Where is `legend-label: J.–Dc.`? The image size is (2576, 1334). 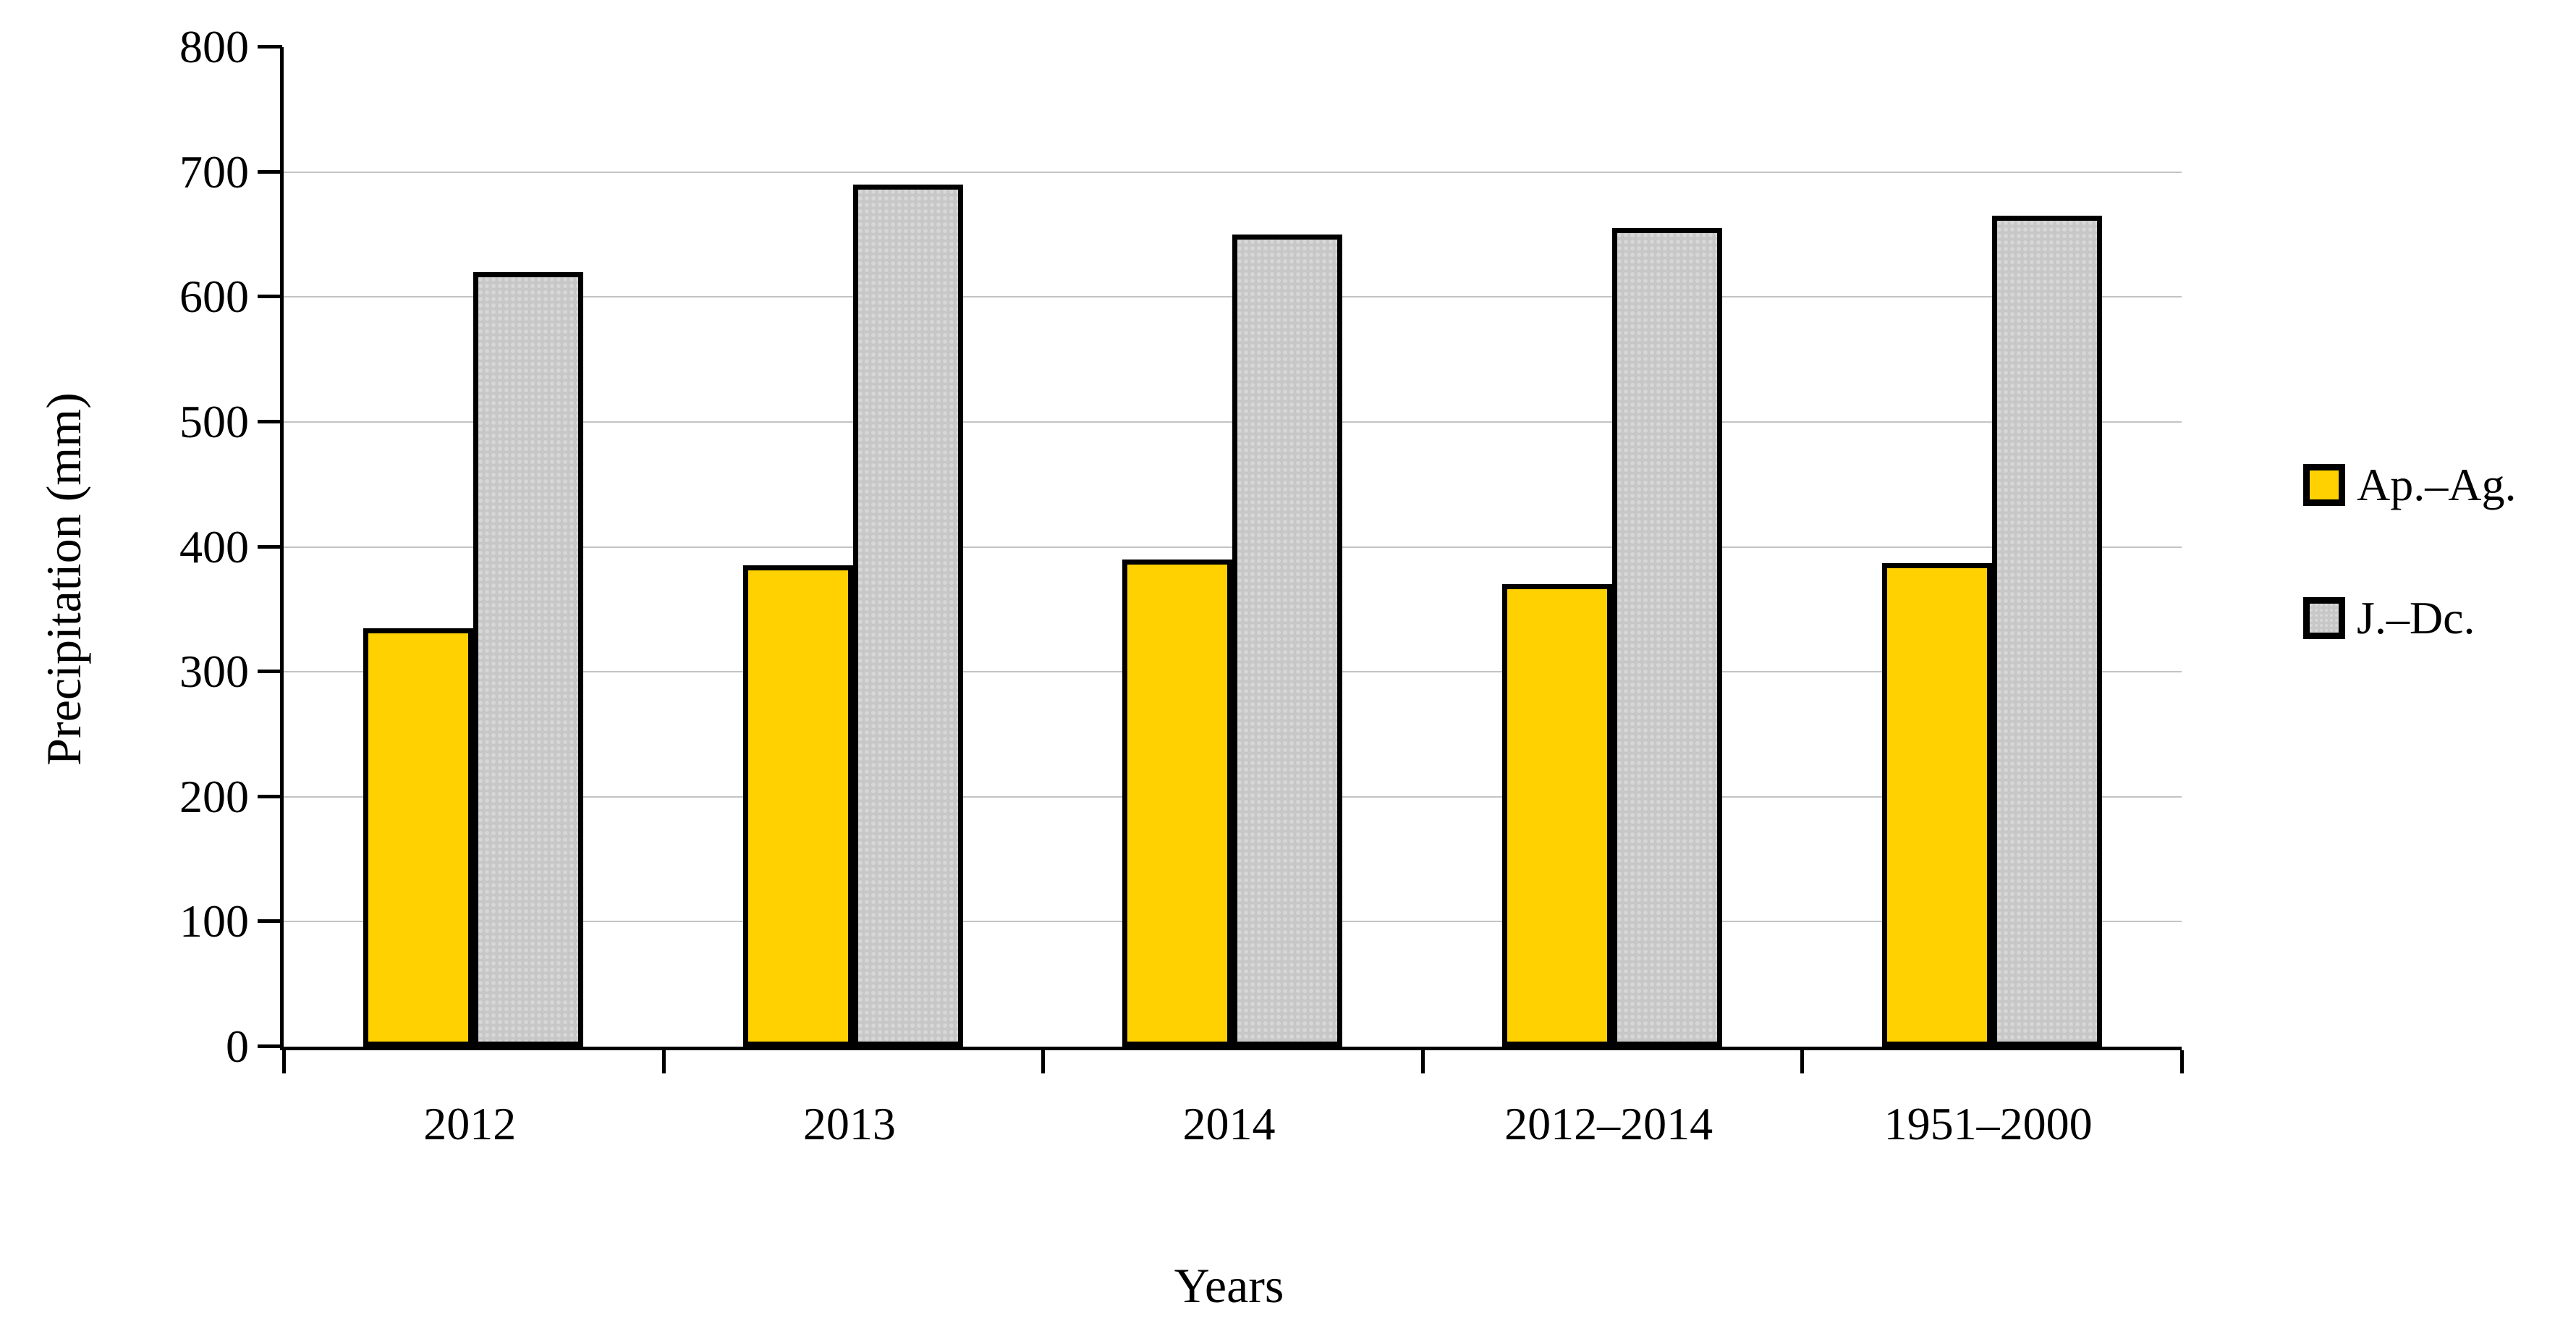
legend-label: J.–Dc. is located at coordinates (2416, 617).